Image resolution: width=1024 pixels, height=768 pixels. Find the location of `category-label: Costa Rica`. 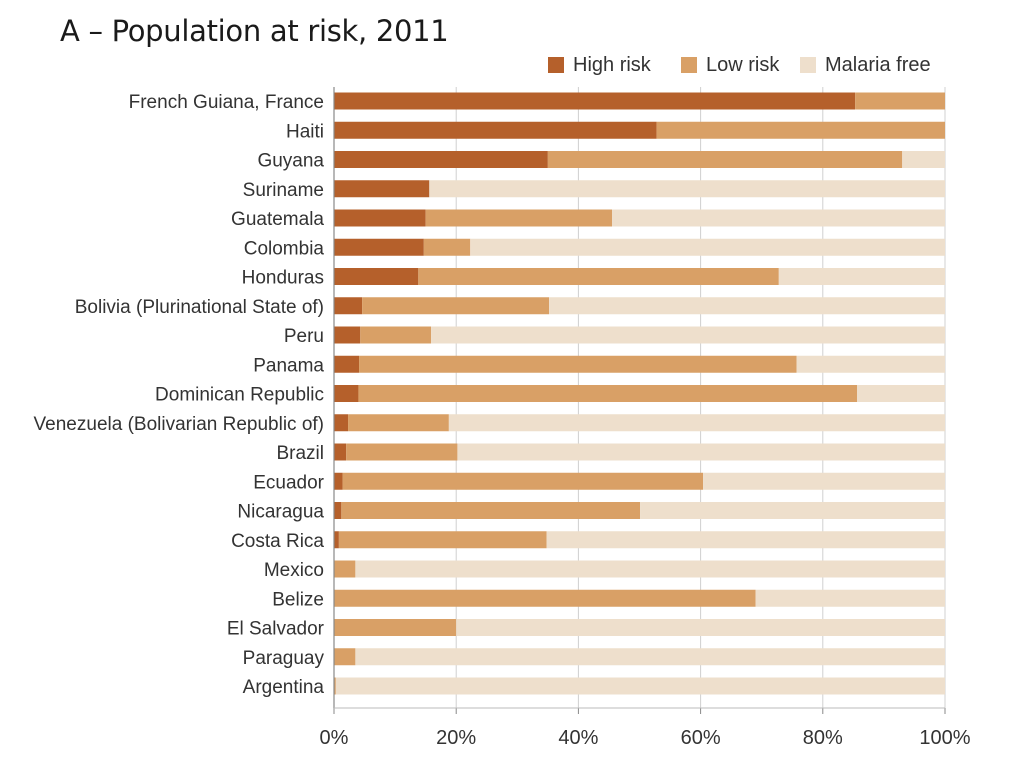

category-label: Costa Rica is located at coordinates (277, 541).